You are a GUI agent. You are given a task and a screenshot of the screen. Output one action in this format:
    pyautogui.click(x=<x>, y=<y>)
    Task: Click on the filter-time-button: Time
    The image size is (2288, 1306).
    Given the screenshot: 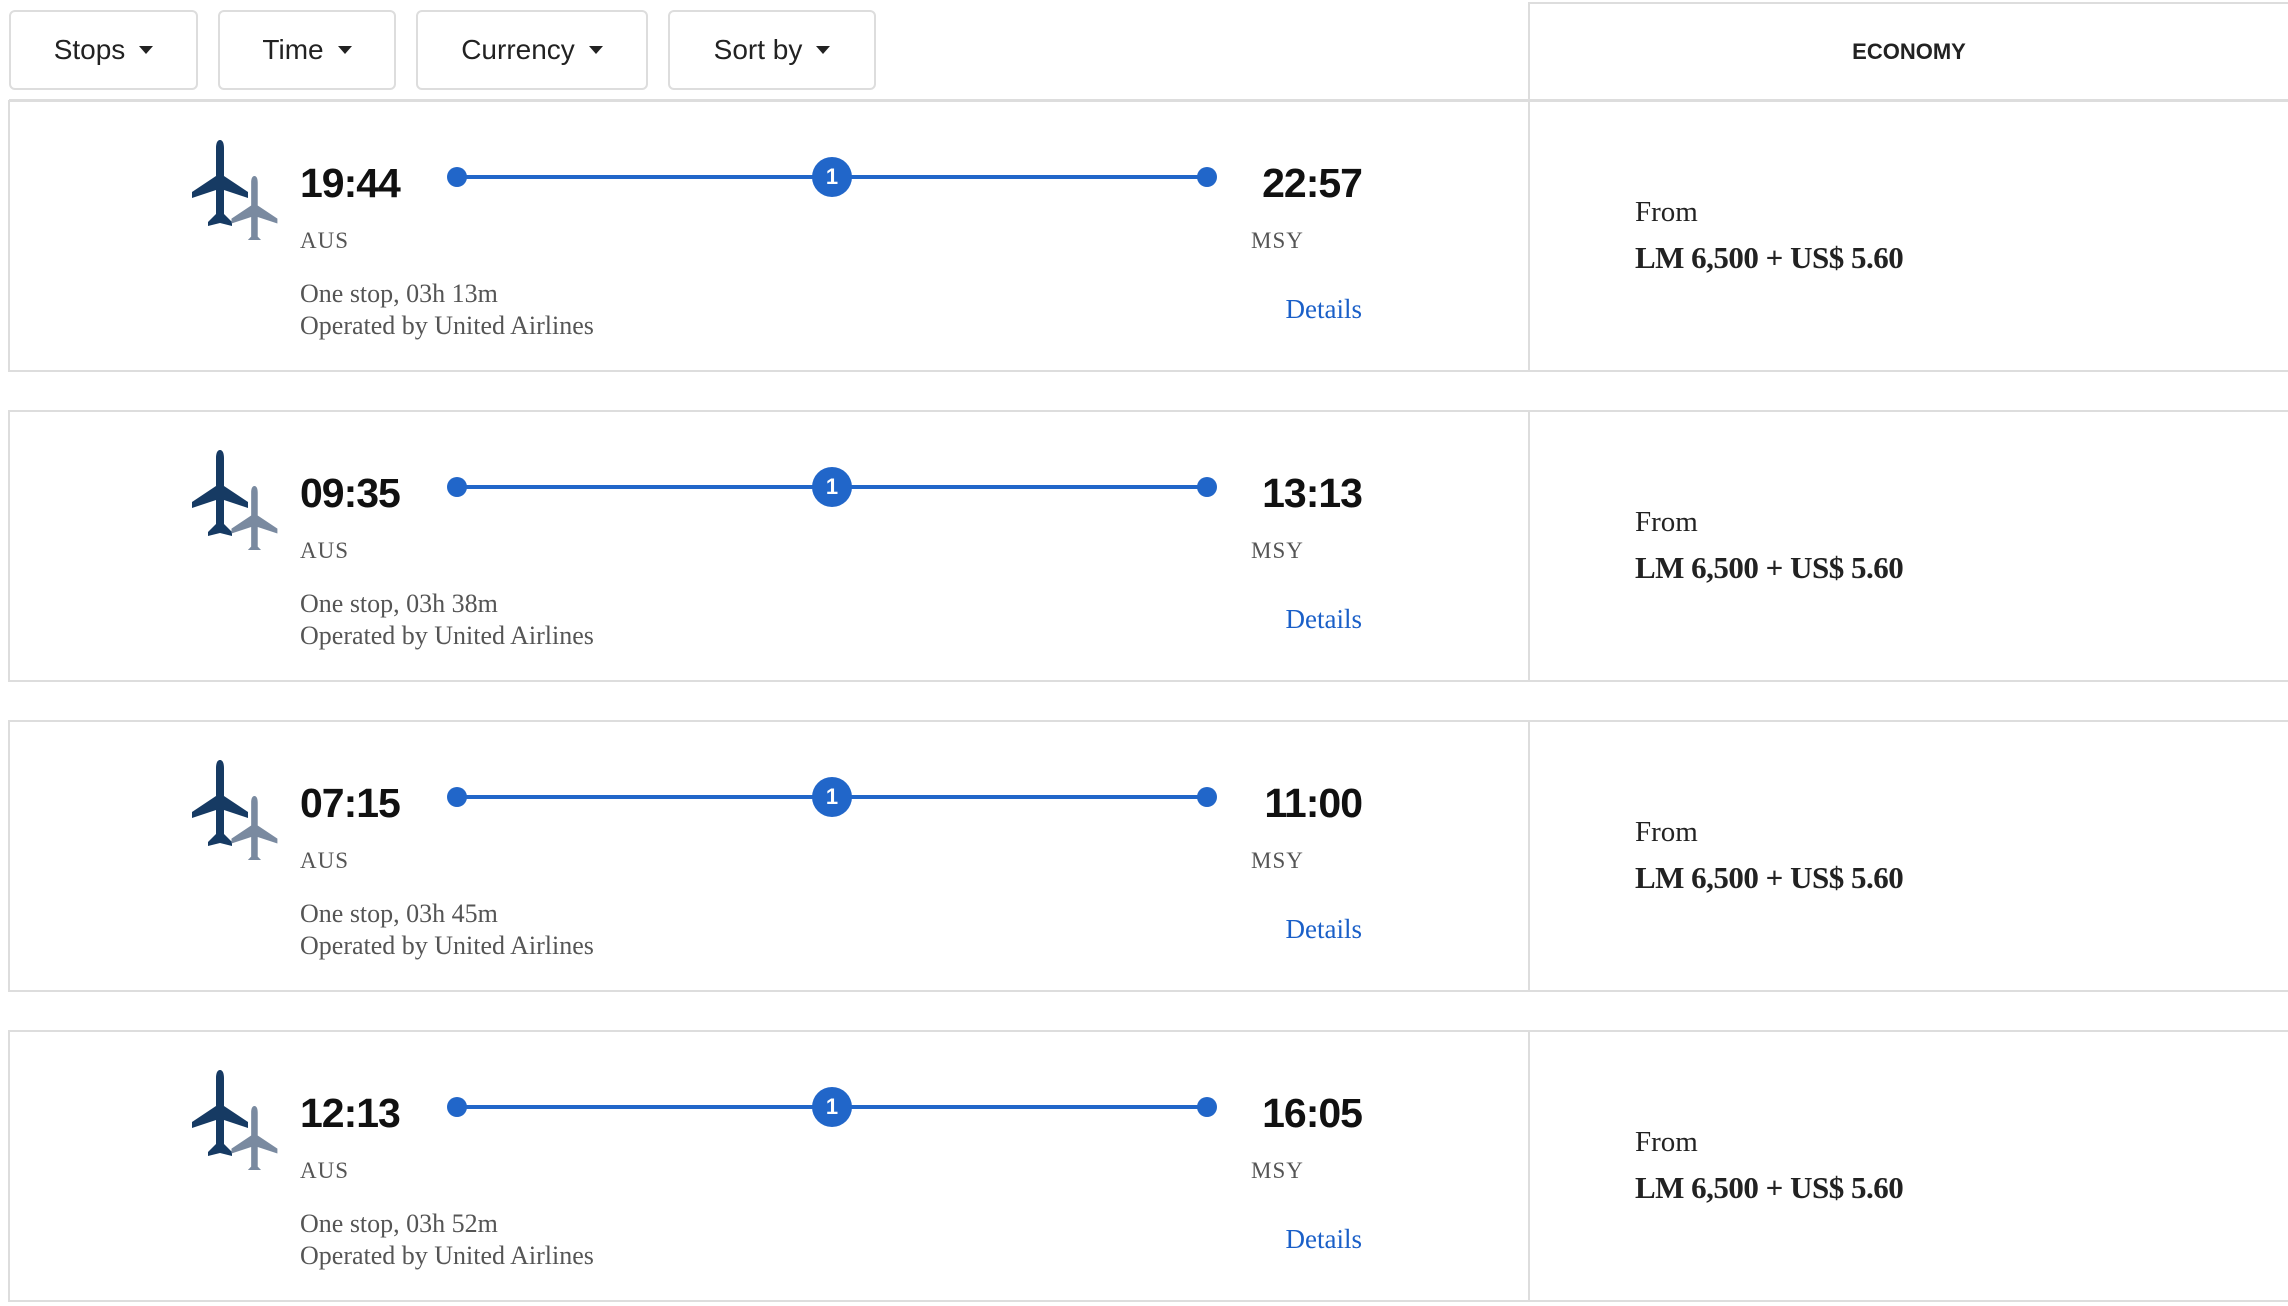 What is the action you would take?
    pyautogui.click(x=307, y=50)
    